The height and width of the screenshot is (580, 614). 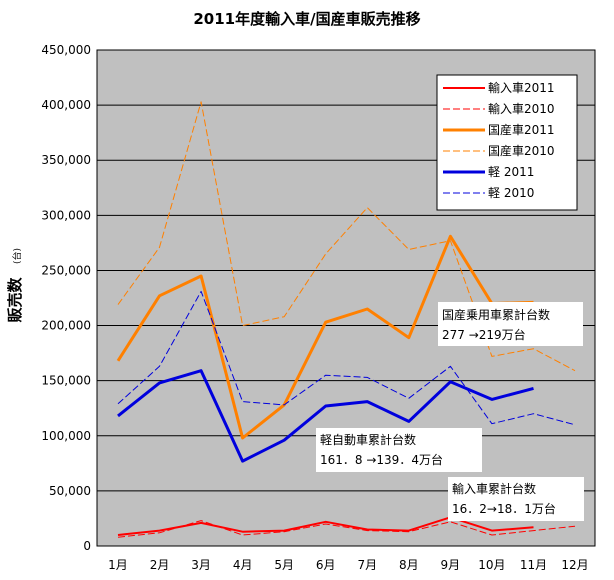 What do you see at coordinates (491, 565) in the screenshot?
I see `x-tick-label: 10月` at bounding box center [491, 565].